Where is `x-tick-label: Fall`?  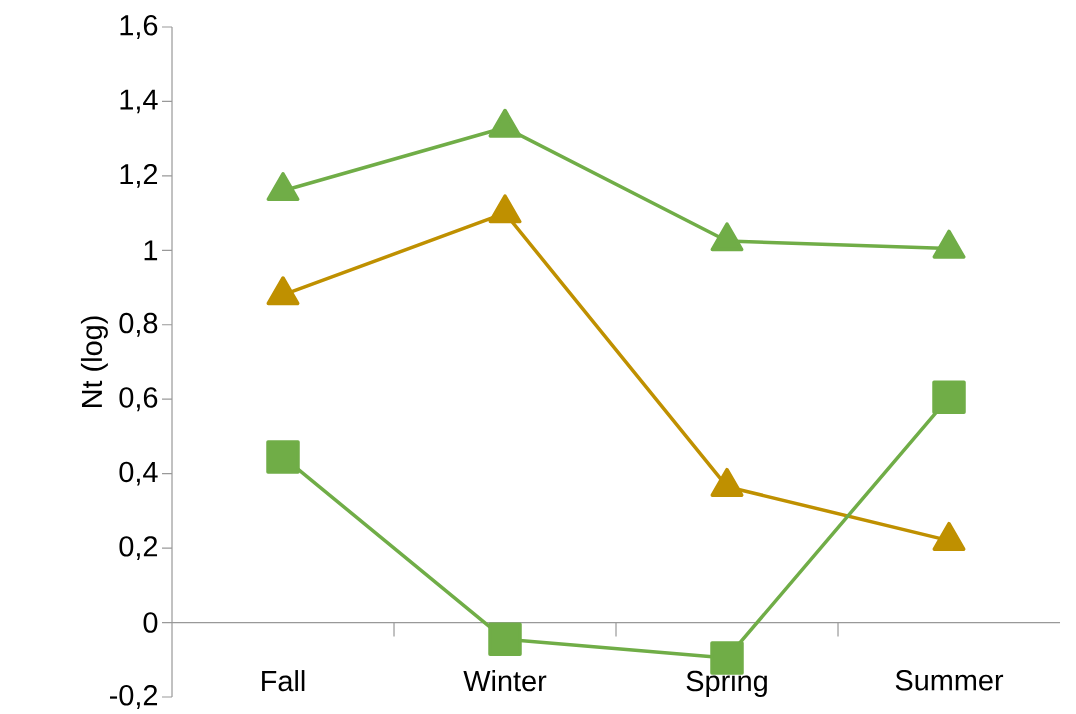
x-tick-label: Fall is located at coordinates (283, 681).